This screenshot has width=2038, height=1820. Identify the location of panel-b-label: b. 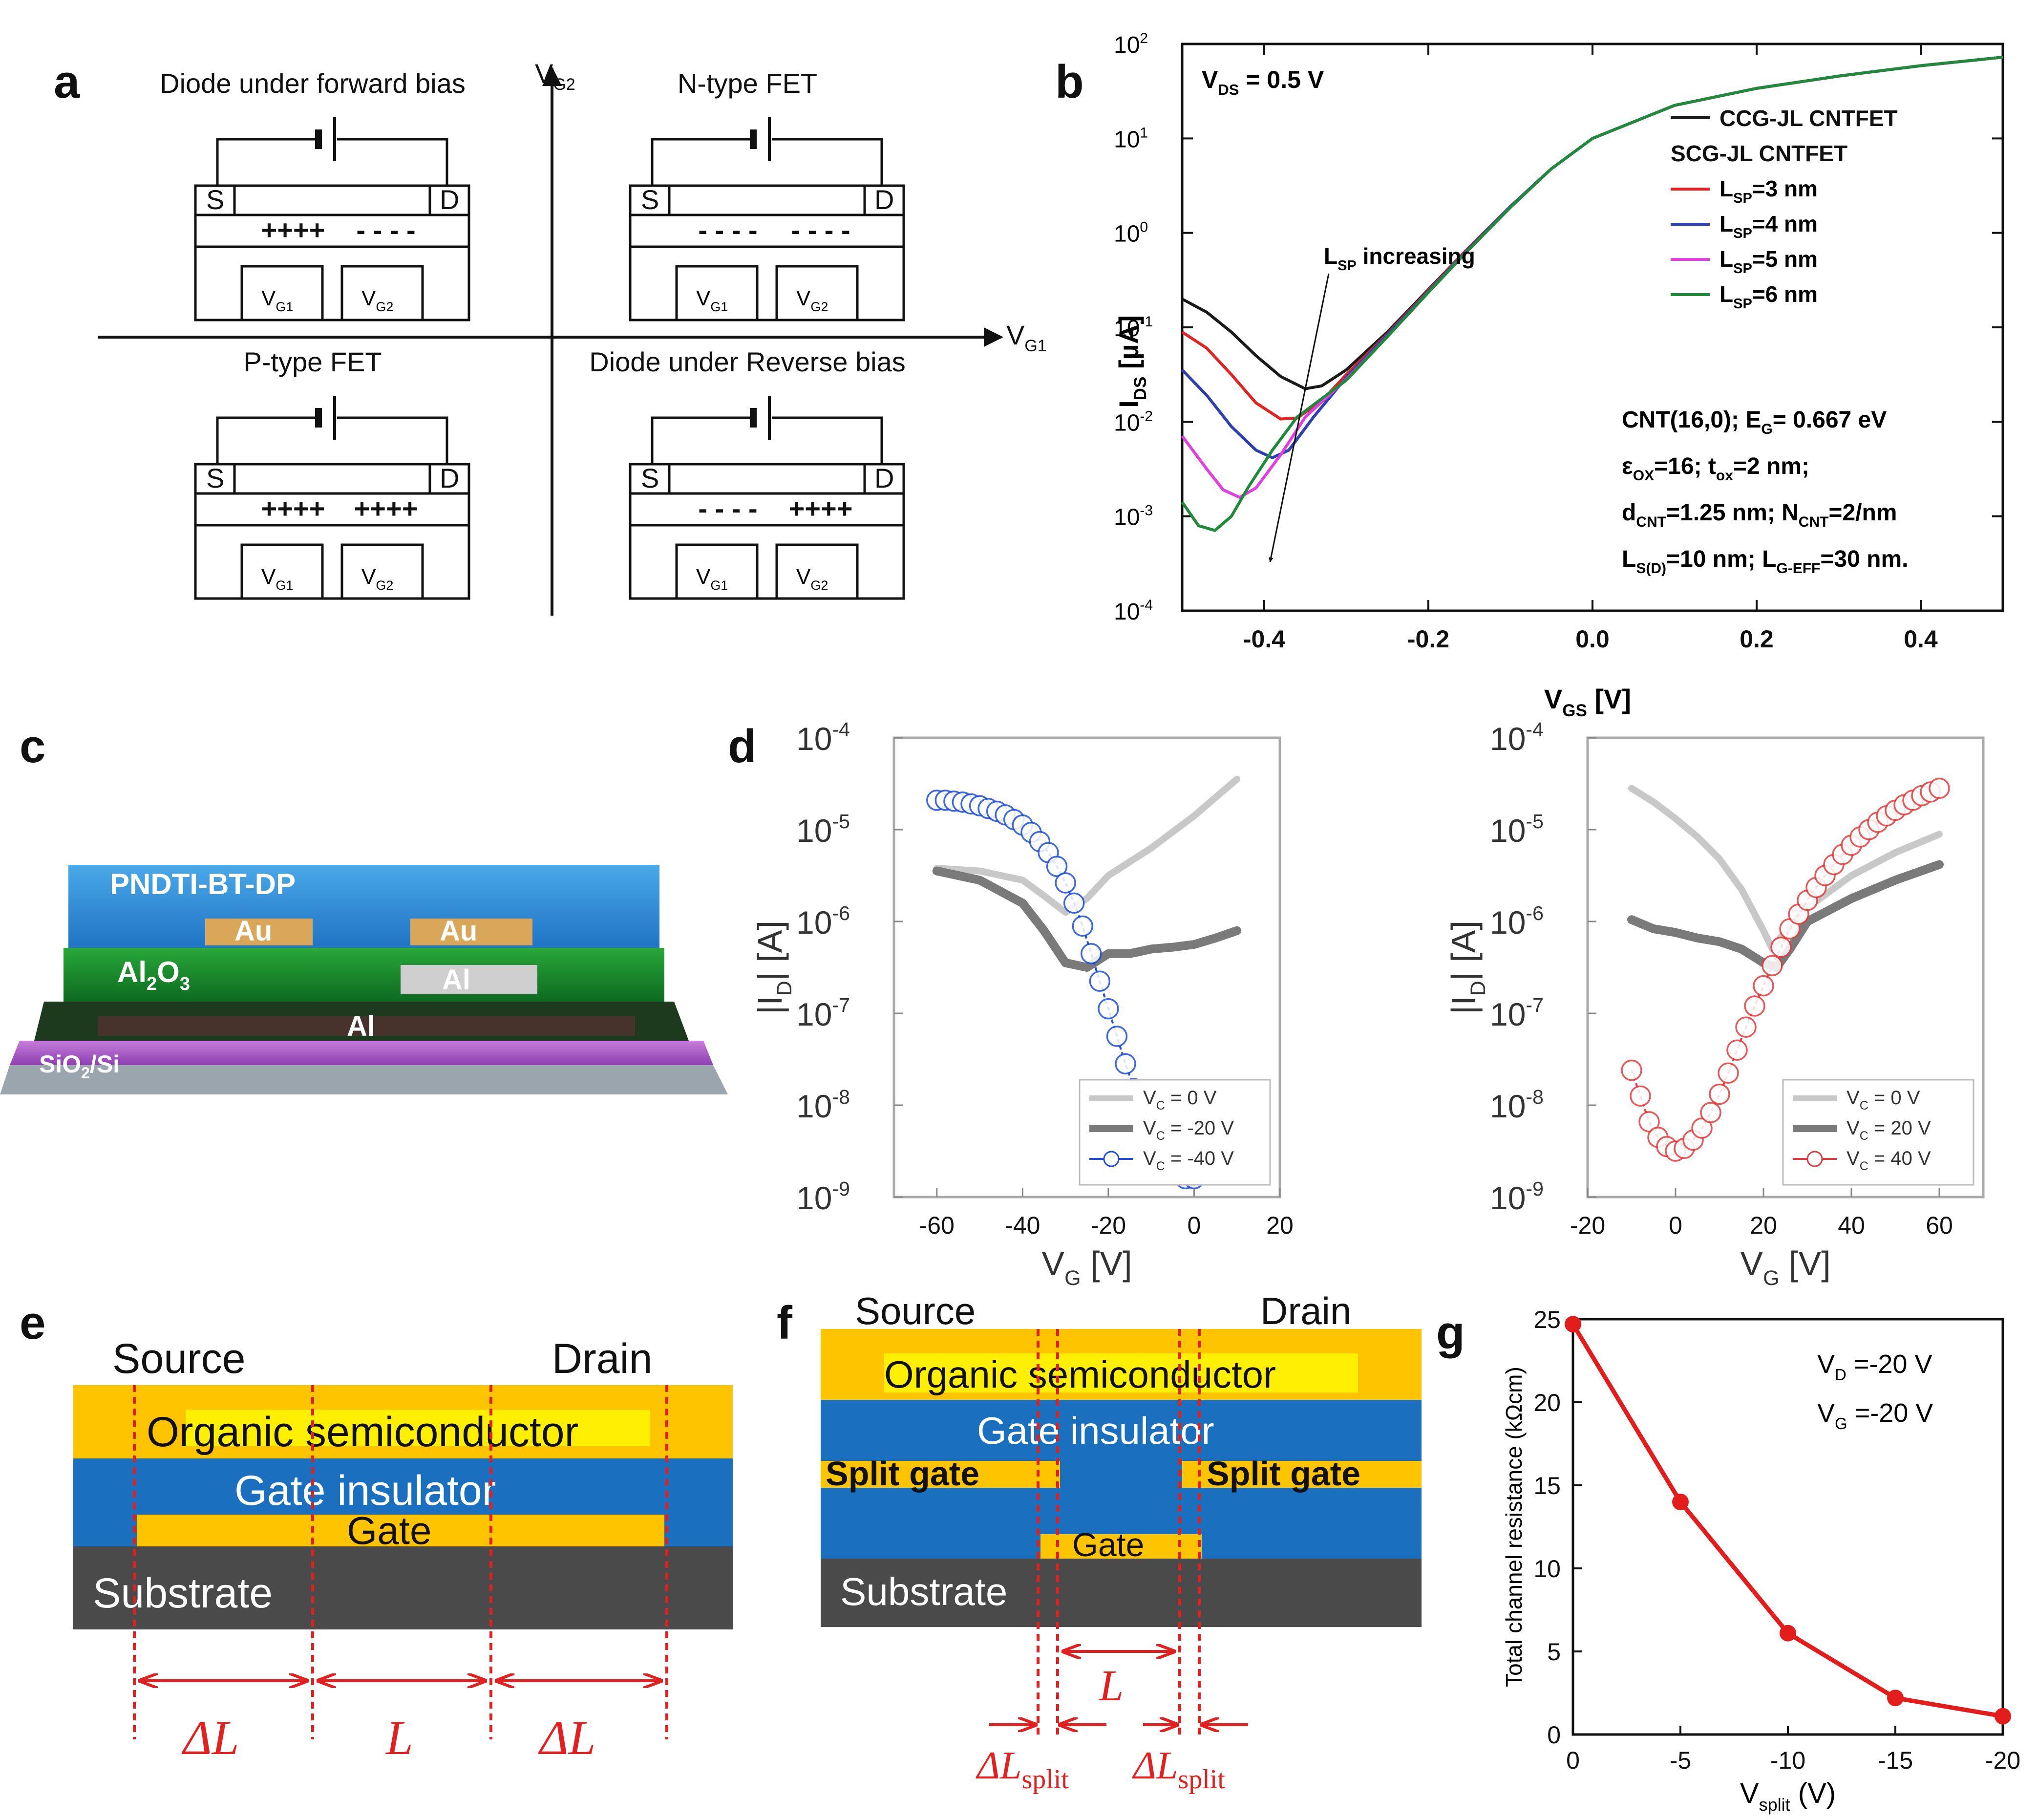
(1069, 82).